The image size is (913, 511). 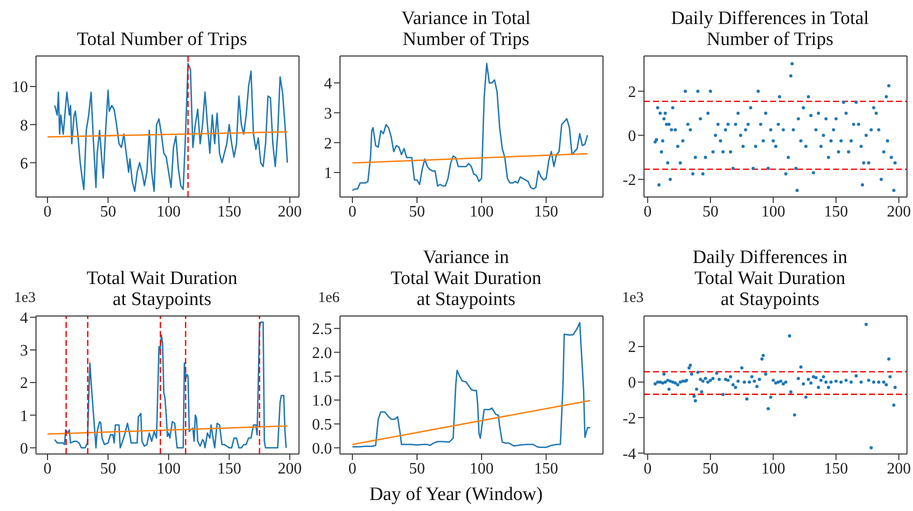 What do you see at coordinates (466, 278) in the screenshot?
I see `chart-title: Variance in Total Wait Duration at Staypoints` at bounding box center [466, 278].